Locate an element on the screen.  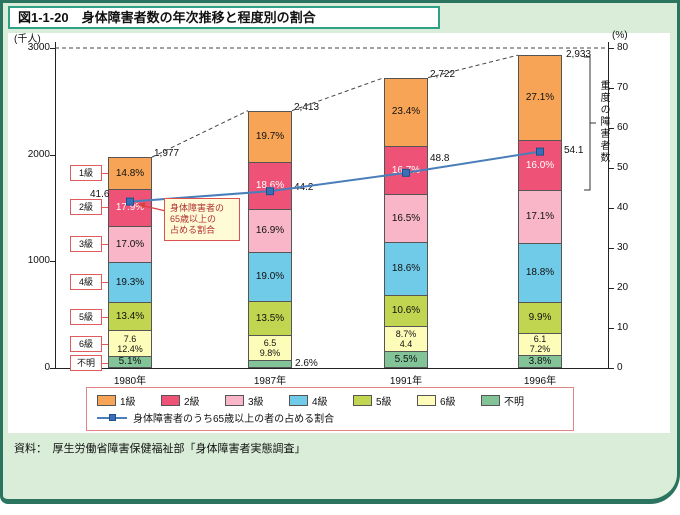
line-value-label: 44.2 is located at coordinates (304, 188).